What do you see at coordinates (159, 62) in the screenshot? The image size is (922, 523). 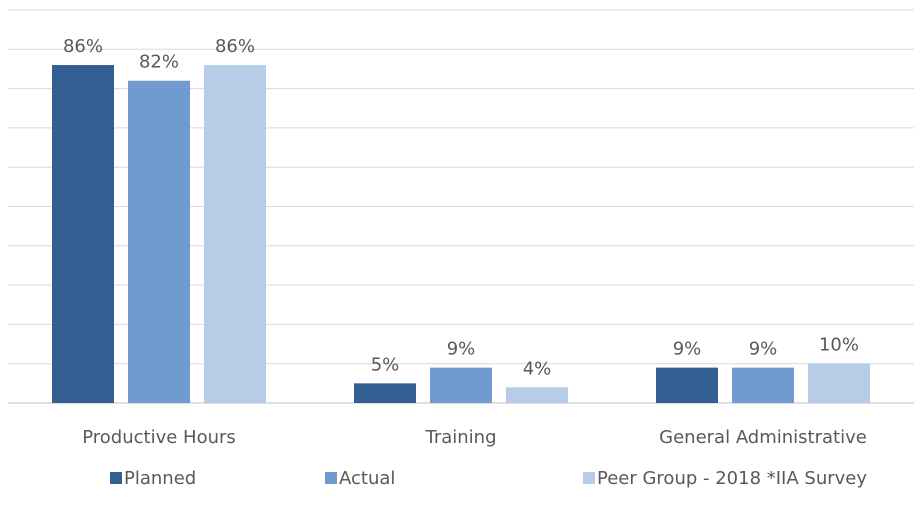 I see `data-label: 82%` at bounding box center [159, 62].